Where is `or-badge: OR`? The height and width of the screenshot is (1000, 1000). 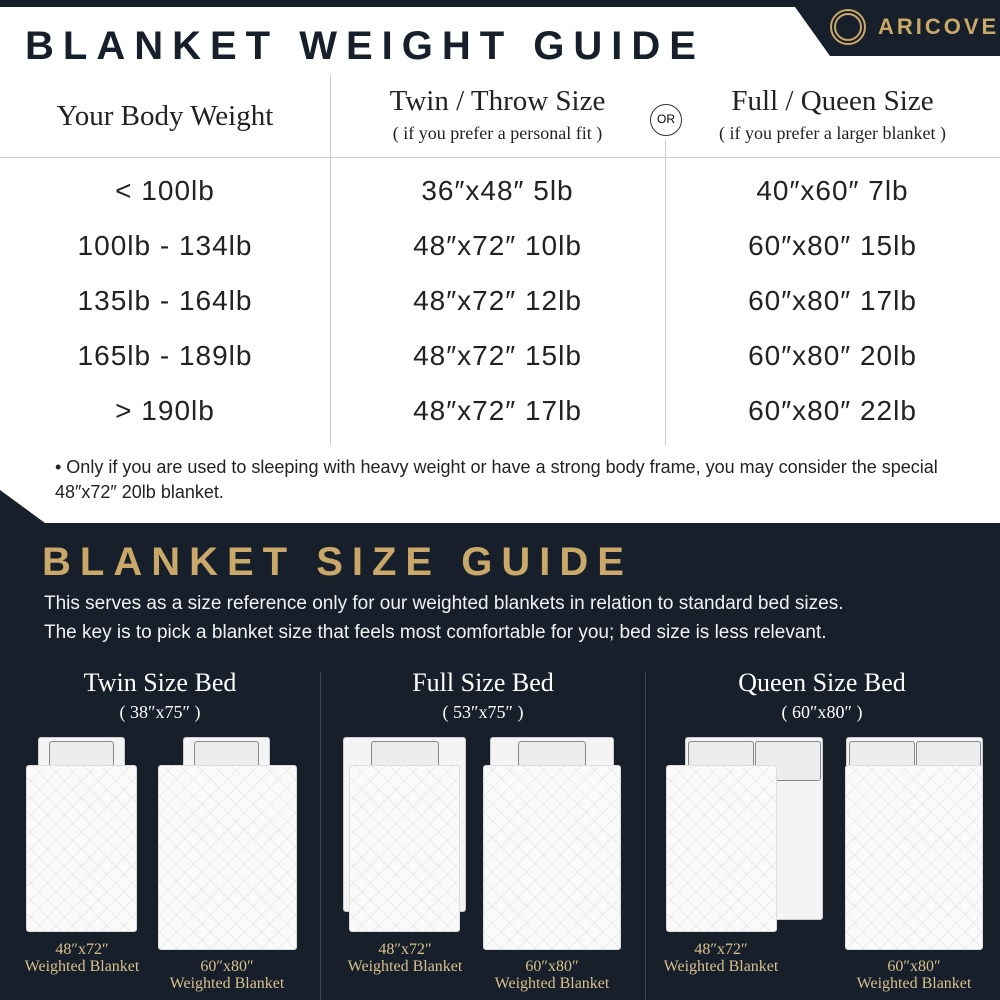
or-badge: OR is located at coordinates (666, 120).